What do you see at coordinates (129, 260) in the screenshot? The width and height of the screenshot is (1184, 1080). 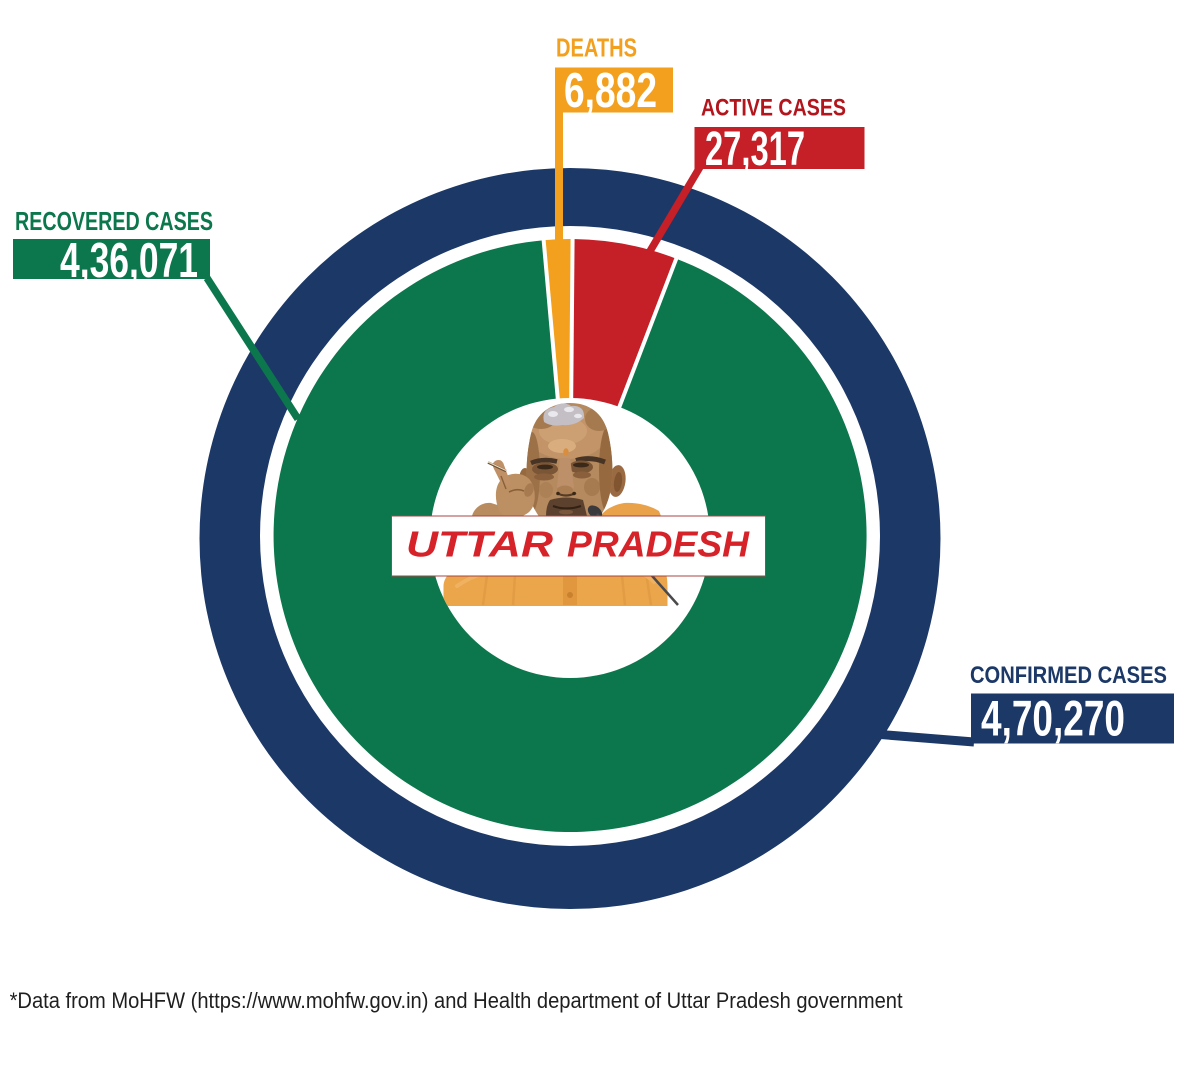 I see `svg-text: 4,36,071` at bounding box center [129, 260].